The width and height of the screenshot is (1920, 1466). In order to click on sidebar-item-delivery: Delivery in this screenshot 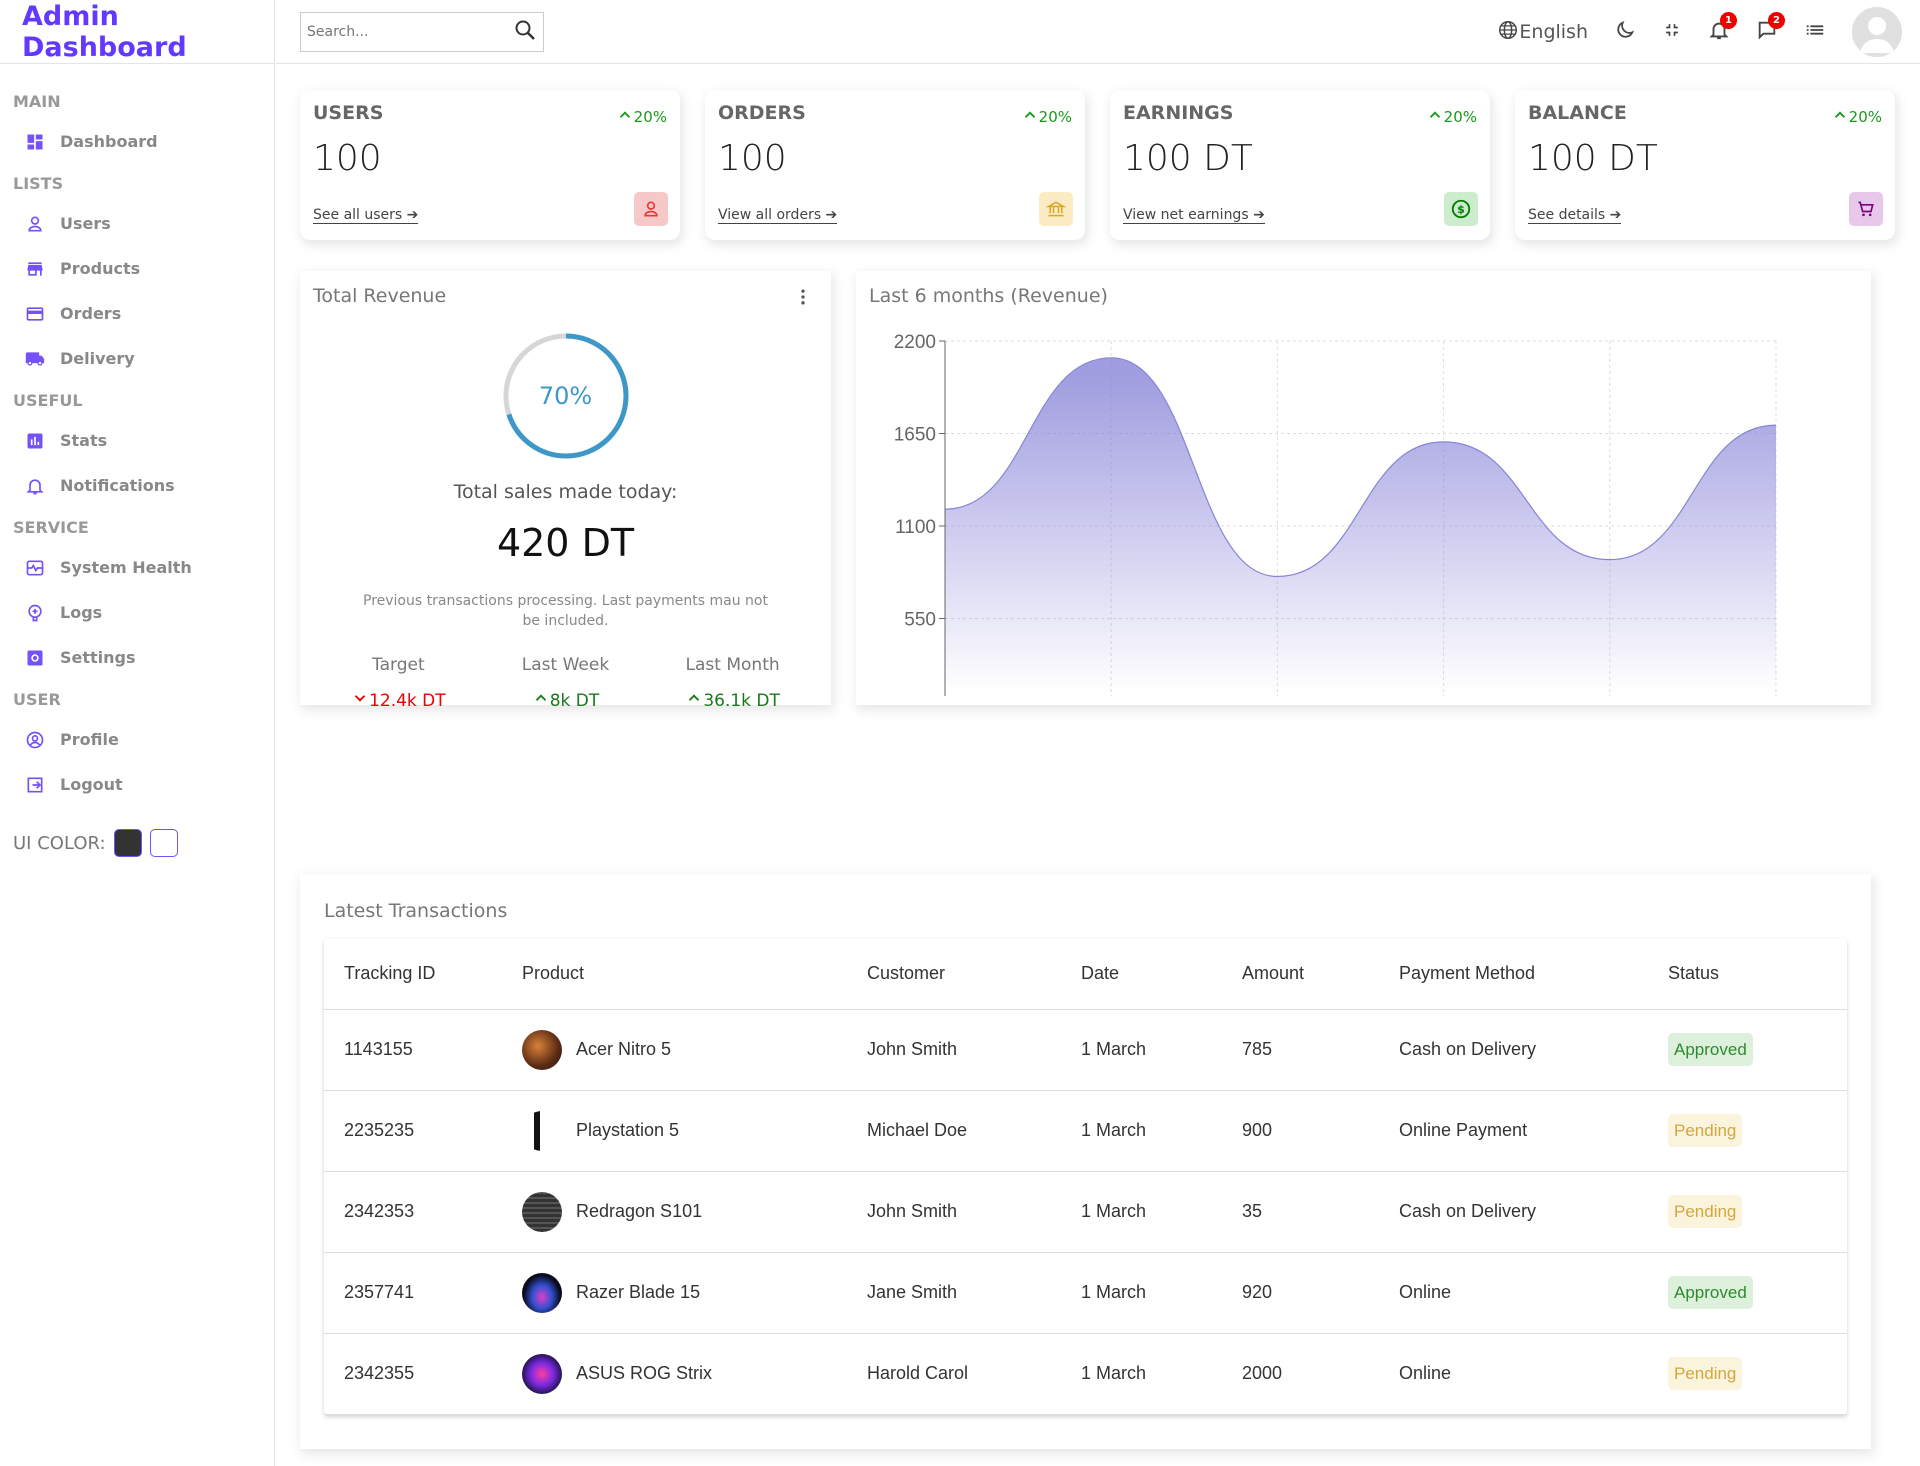, I will do `click(137, 358)`.